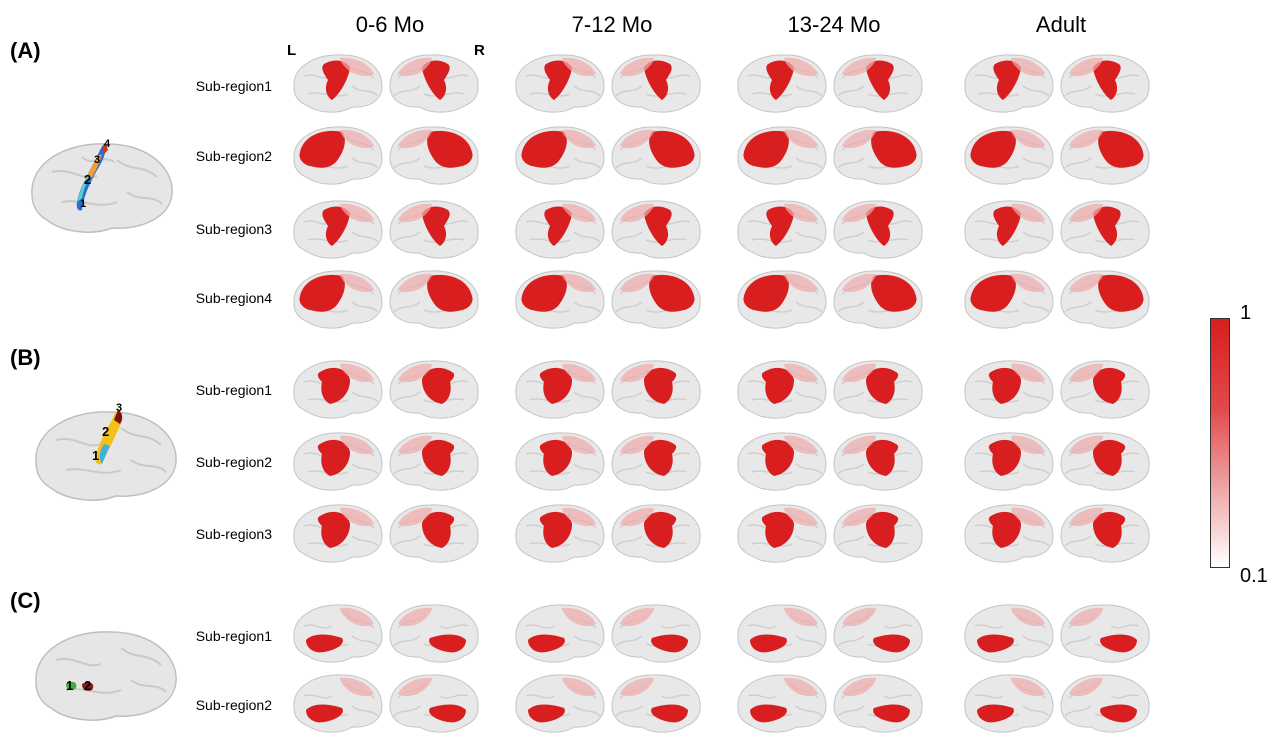 This screenshot has width=1280, height=752. What do you see at coordinates (106, 675) in the screenshot?
I see `panel-c-seed-brain: 1 2` at bounding box center [106, 675].